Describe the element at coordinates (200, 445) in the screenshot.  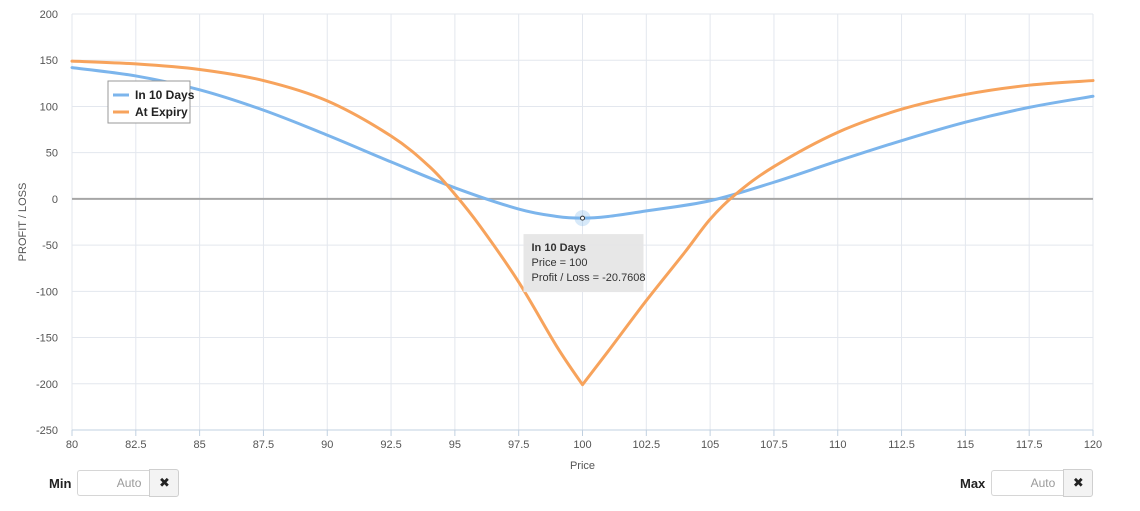
I see `x-tick-label: 85` at that location.